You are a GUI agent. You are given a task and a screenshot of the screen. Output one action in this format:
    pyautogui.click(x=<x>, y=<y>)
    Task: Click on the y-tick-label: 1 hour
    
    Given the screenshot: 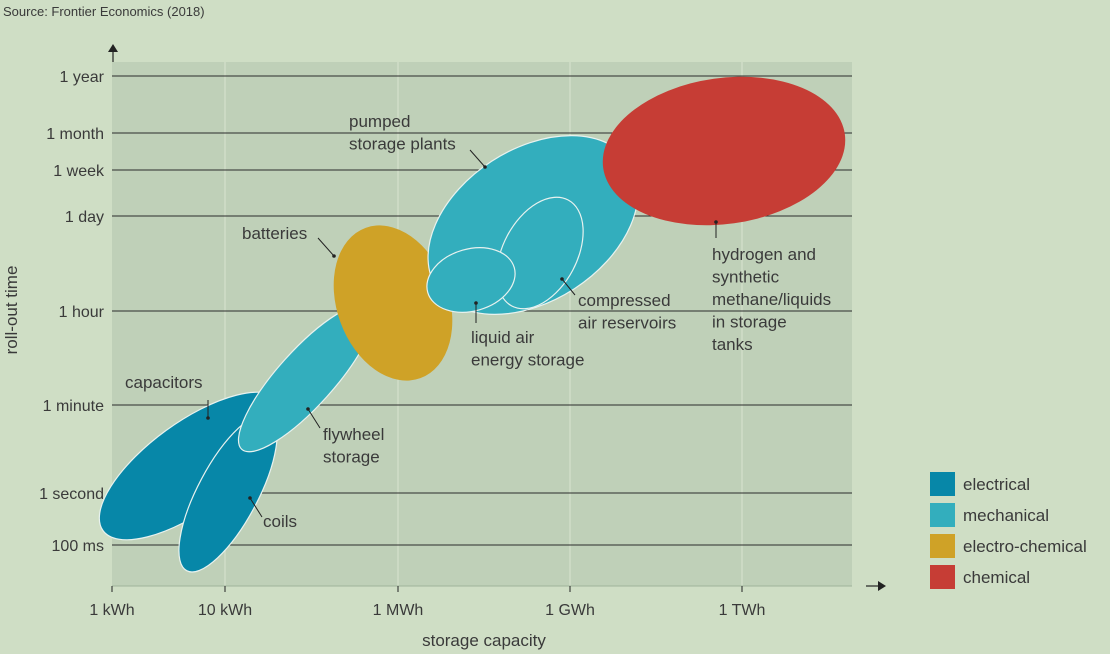 What is the action you would take?
    pyautogui.click(x=82, y=312)
    